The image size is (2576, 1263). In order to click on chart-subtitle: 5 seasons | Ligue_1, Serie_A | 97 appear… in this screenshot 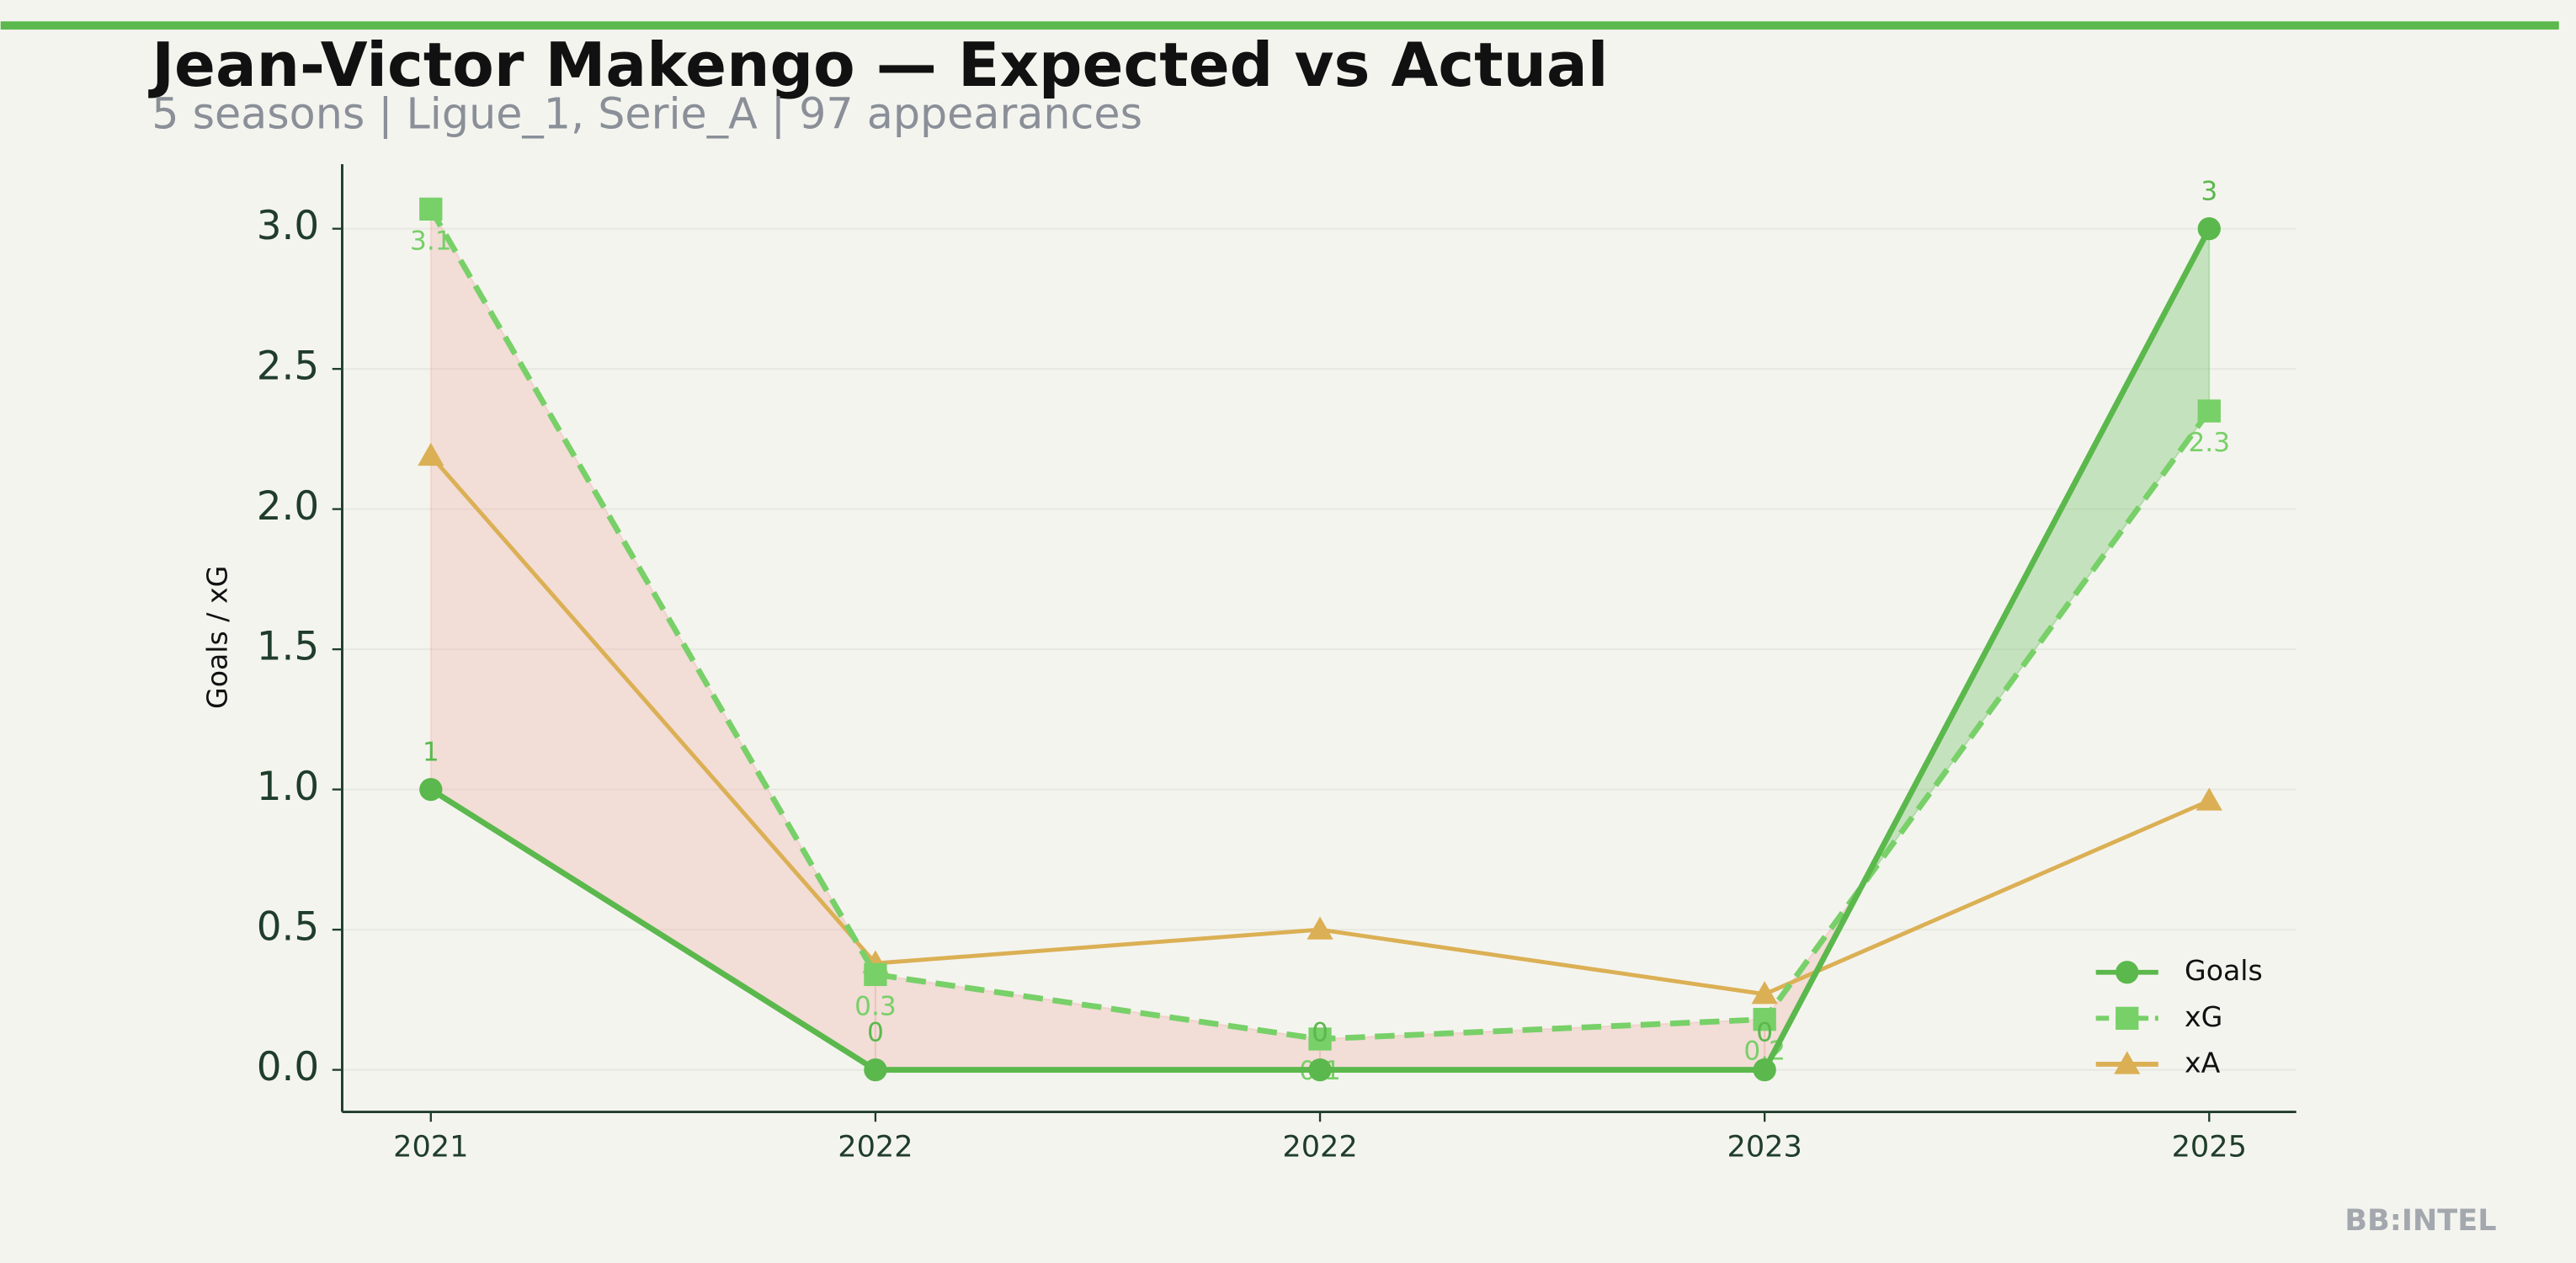, I will do `click(647, 113)`.